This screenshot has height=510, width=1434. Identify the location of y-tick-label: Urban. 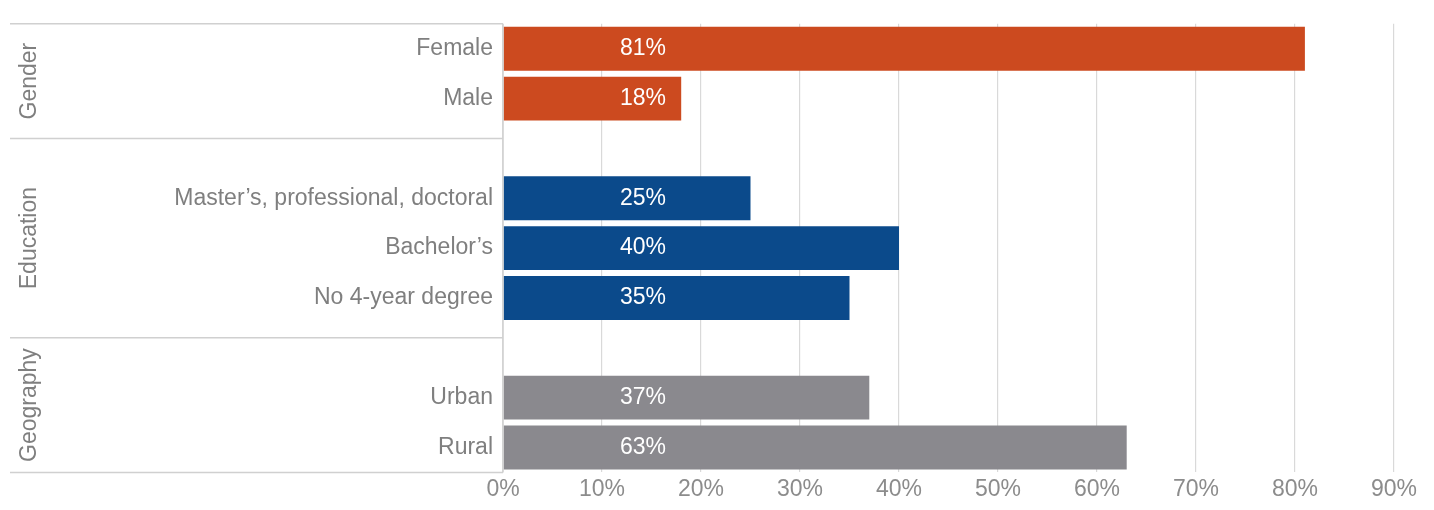
(461, 395).